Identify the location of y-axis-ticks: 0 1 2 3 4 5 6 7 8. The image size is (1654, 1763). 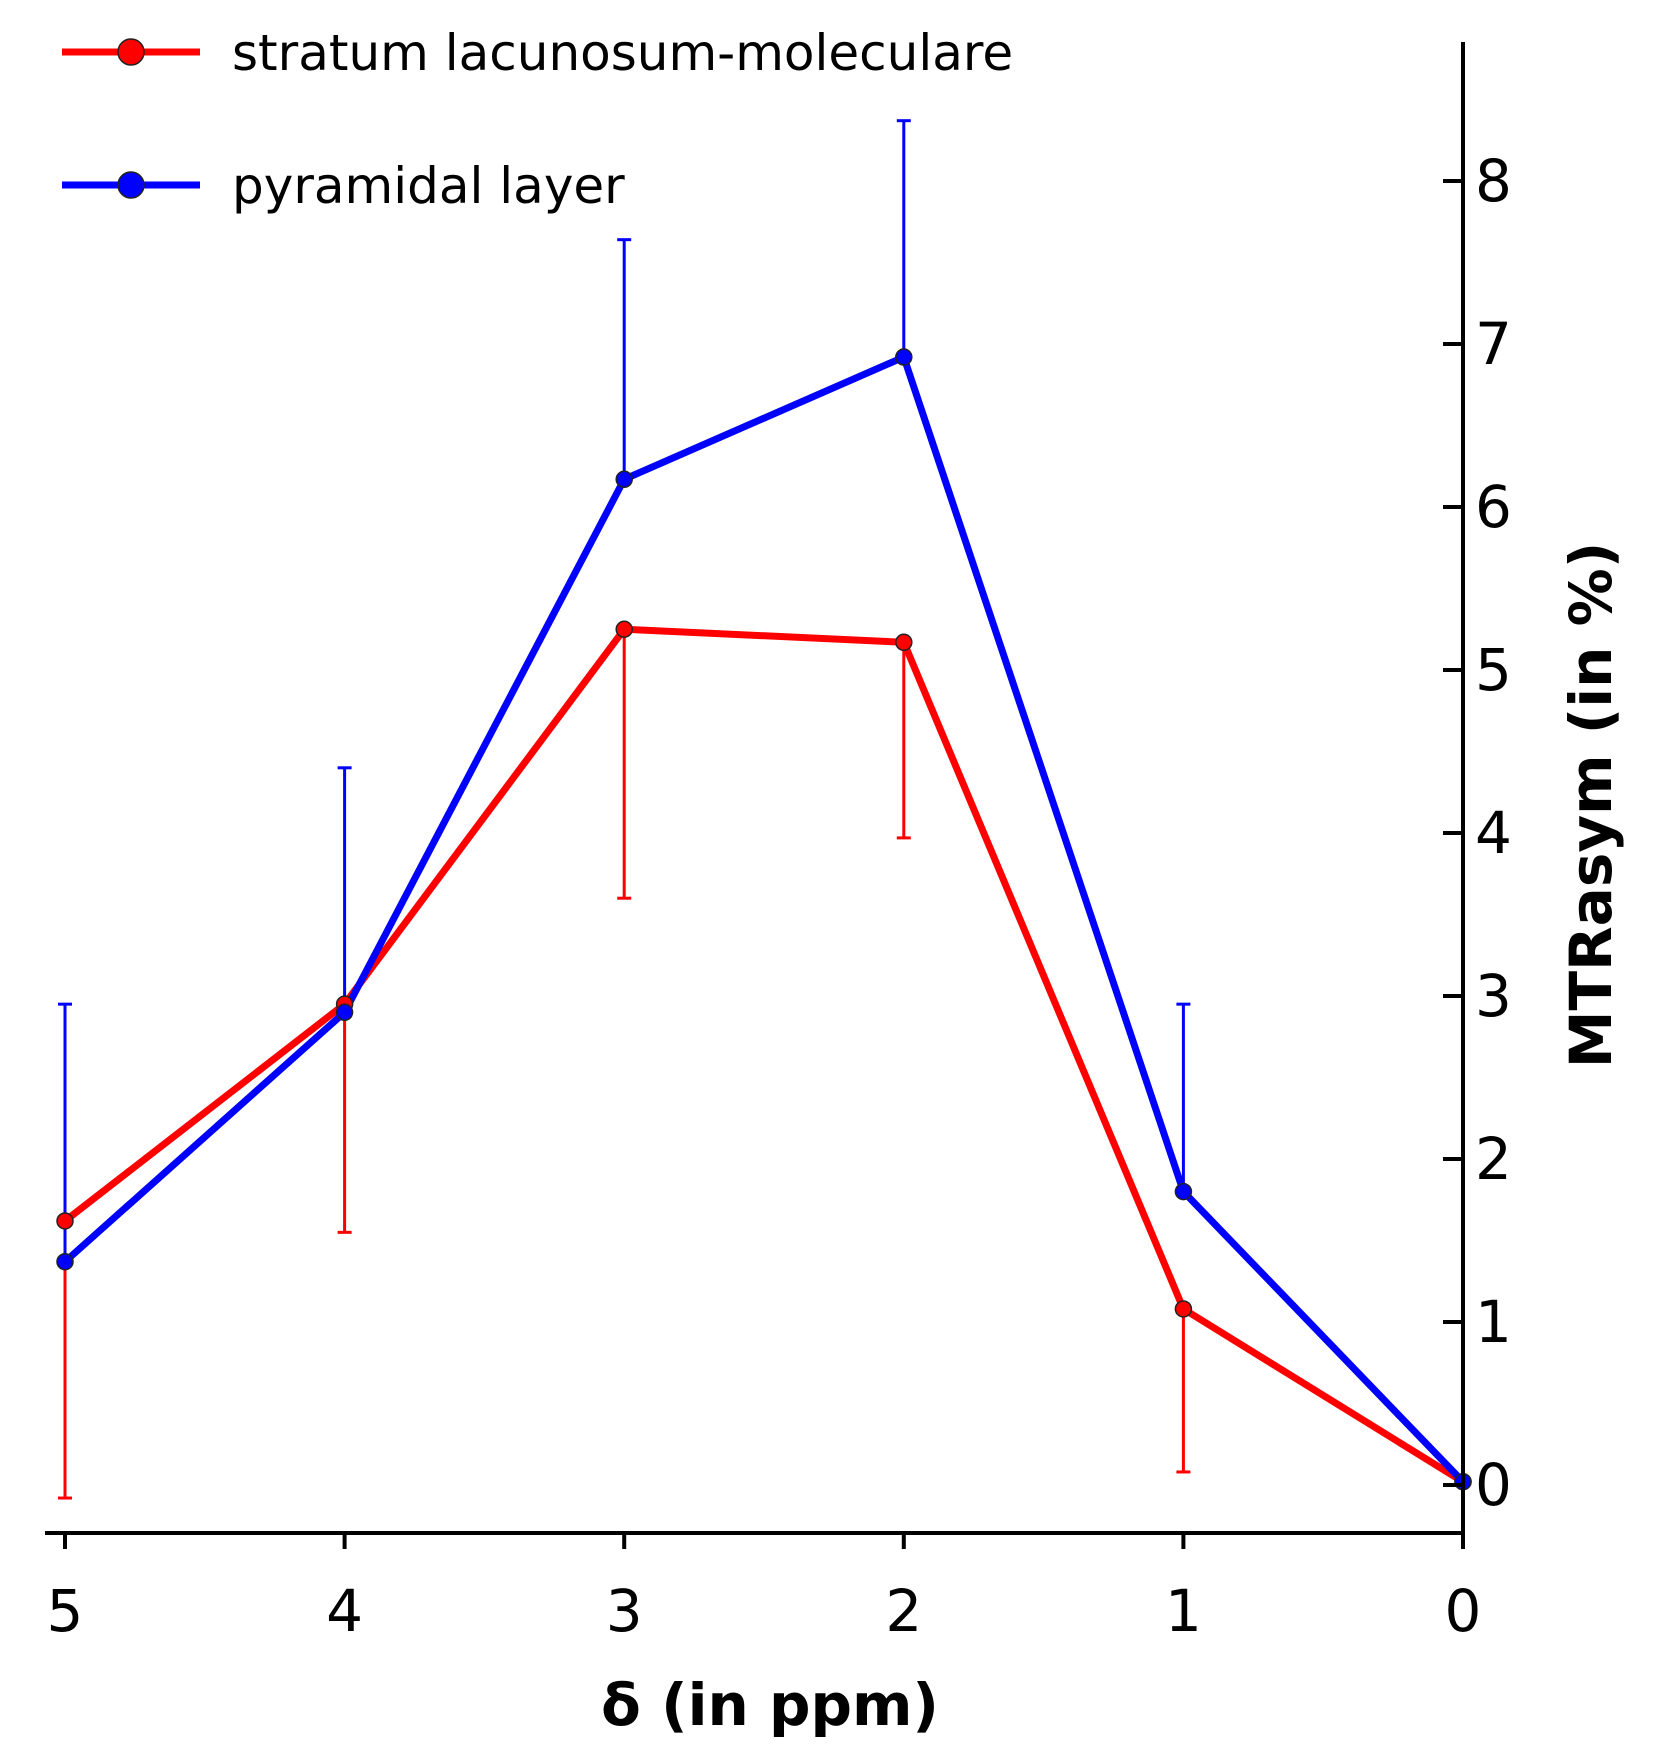
(1477, 833).